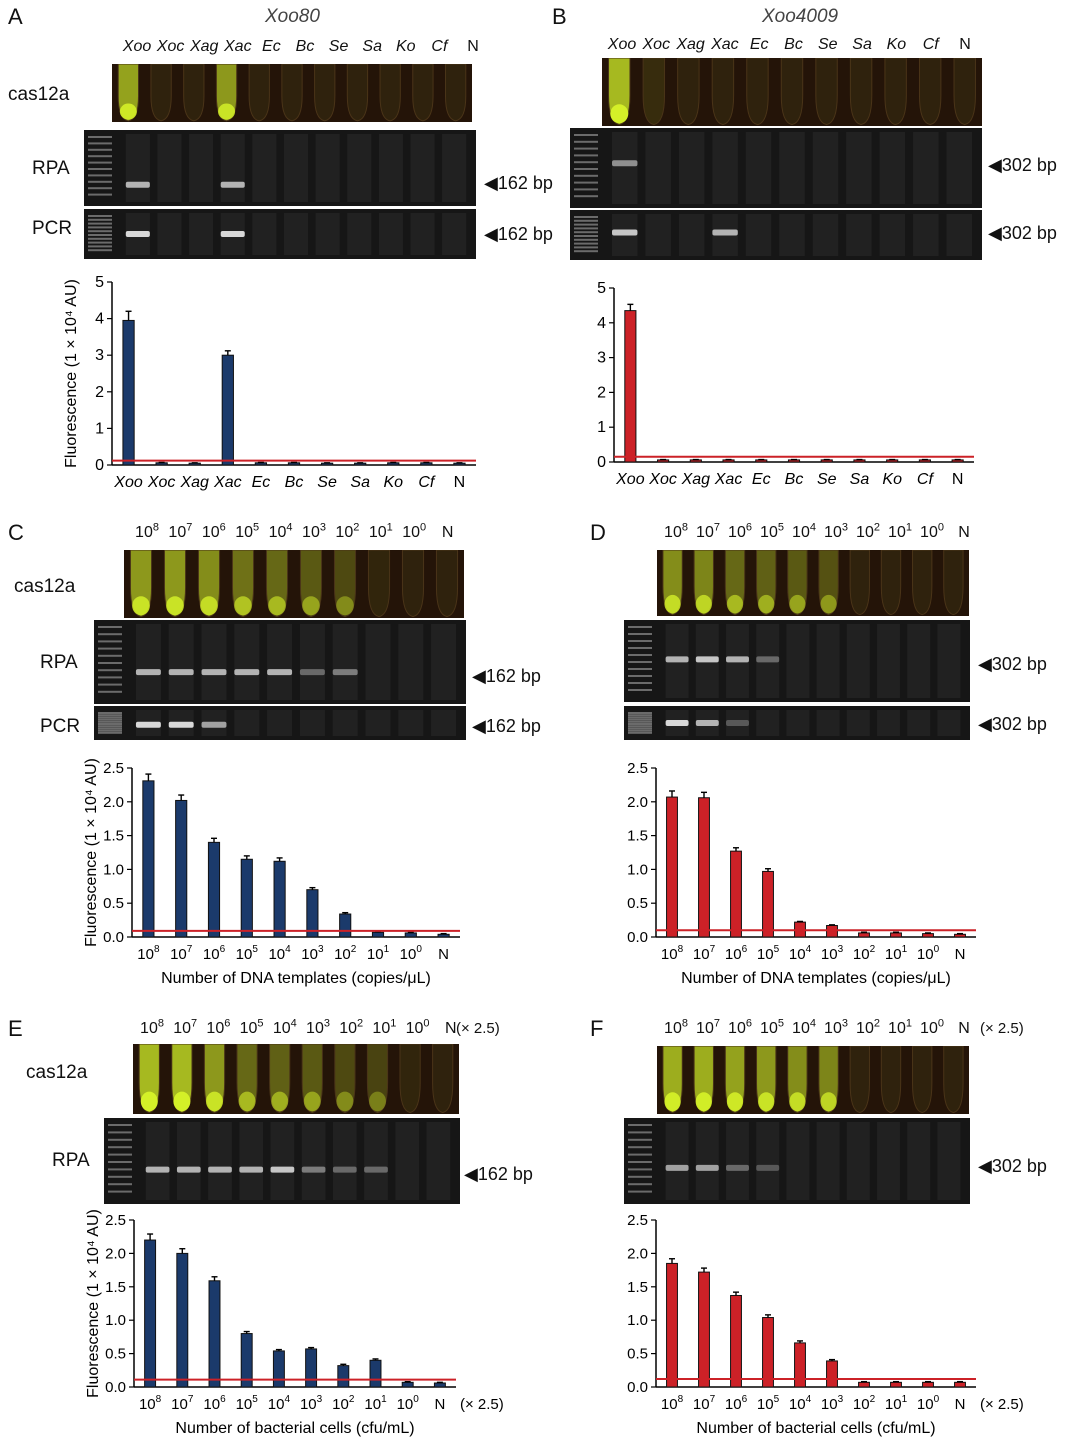 This screenshot has height=1450, width=1068. Describe the element at coordinates (280, 662) in the screenshot. I see `gel-rpa-c` at that location.